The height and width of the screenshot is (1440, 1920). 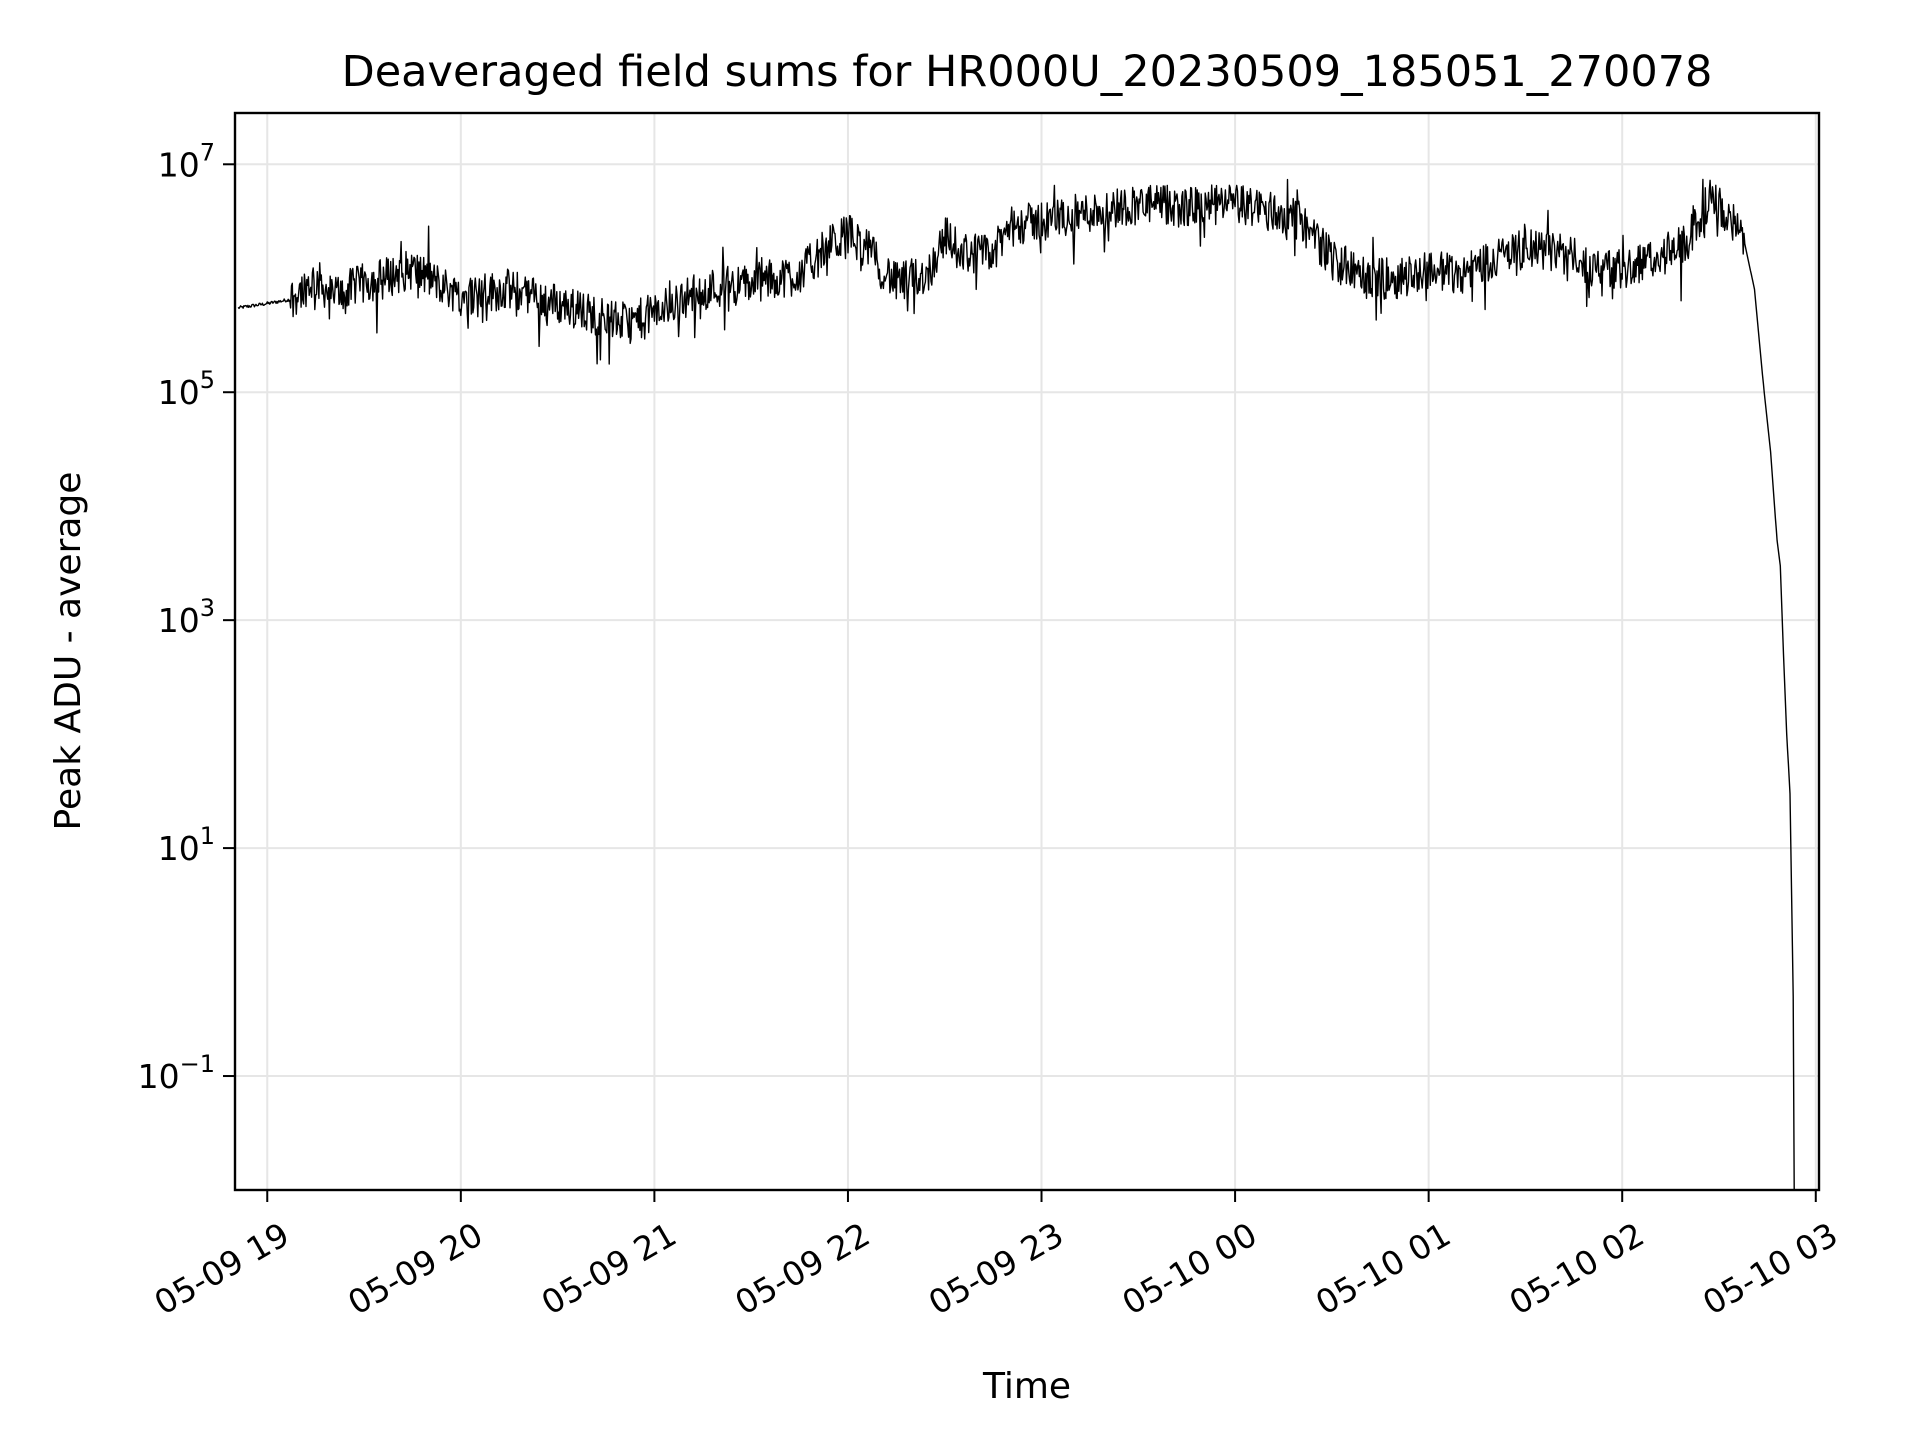 I want to click on x-tick-label: 05-10 03, so click(x=1770, y=1269).